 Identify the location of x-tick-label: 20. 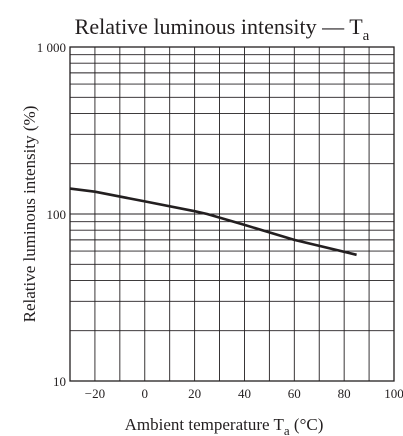
(194, 393).